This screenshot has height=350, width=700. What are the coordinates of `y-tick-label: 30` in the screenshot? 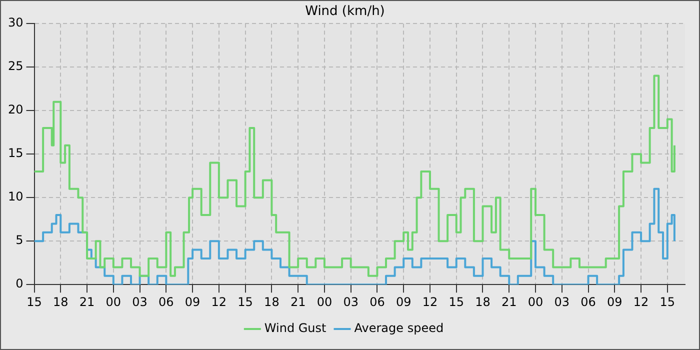 It's located at (16, 23).